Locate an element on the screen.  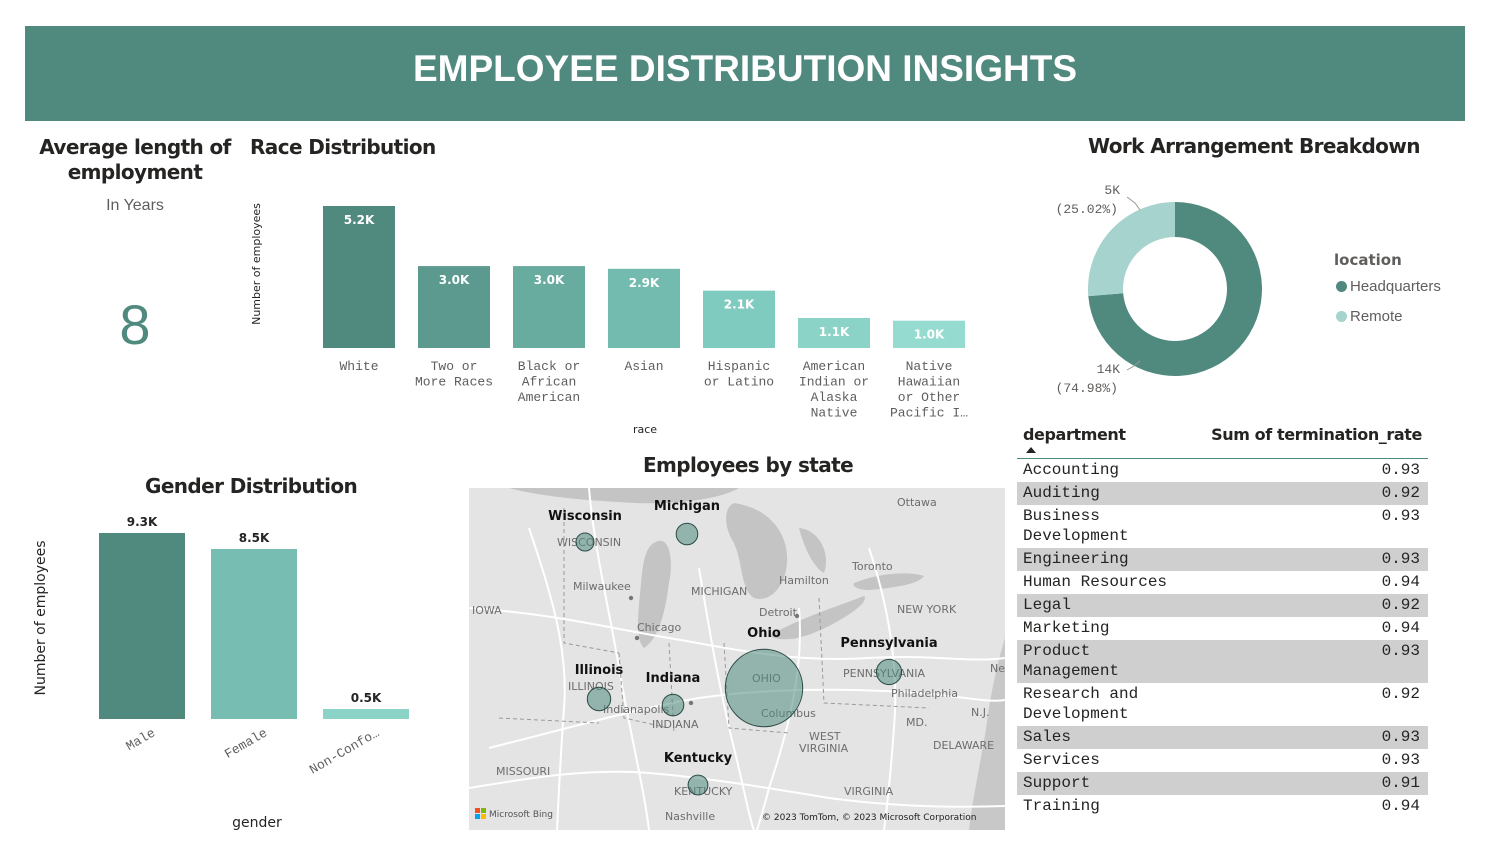
donut-label-value: 14K is located at coordinates (1109, 369).